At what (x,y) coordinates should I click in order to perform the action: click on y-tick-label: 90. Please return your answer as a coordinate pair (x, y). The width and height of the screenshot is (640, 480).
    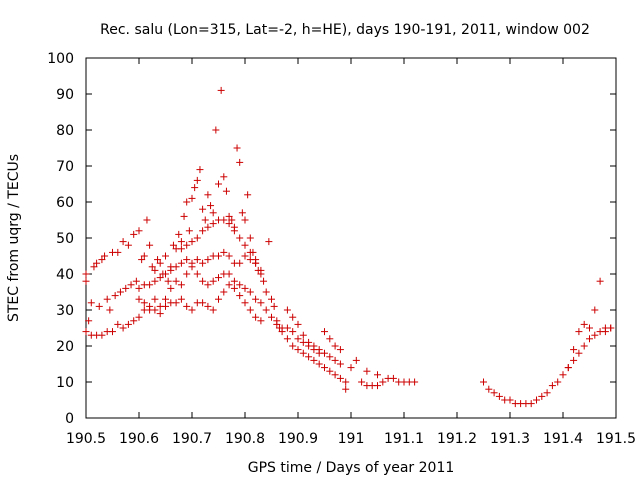
    Looking at the image, I should click on (65, 95).